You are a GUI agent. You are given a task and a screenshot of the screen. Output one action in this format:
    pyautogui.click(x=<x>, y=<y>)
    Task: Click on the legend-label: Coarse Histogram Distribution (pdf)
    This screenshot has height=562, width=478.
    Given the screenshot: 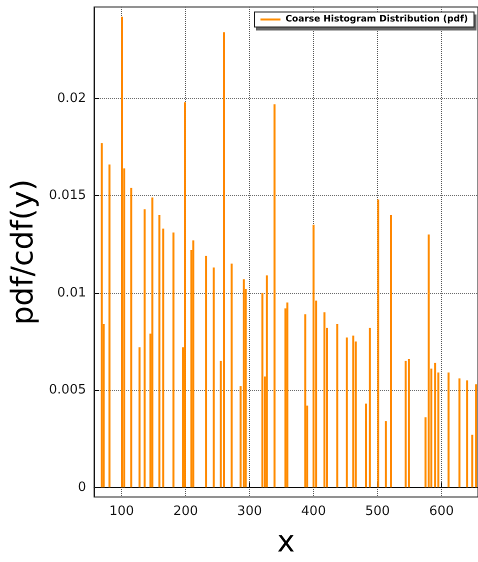 What is the action you would take?
    pyautogui.click(x=376, y=19)
    